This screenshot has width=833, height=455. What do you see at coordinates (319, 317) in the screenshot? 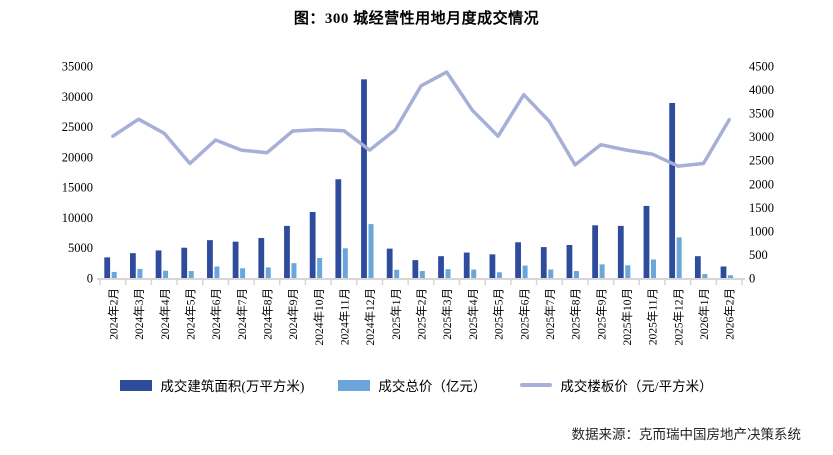
I see `x-axis-category-label: 2024年10月` at bounding box center [319, 317].